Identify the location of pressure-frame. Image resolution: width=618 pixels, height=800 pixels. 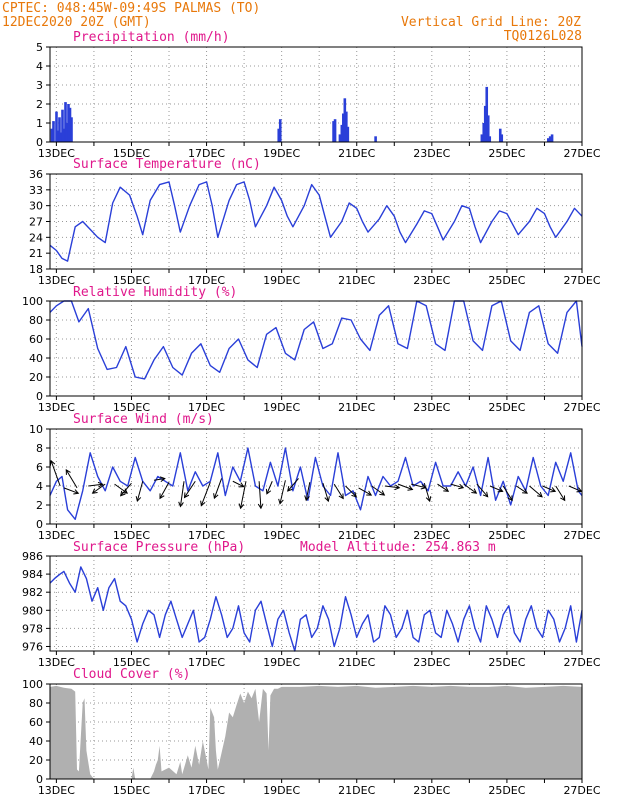
(316, 603).